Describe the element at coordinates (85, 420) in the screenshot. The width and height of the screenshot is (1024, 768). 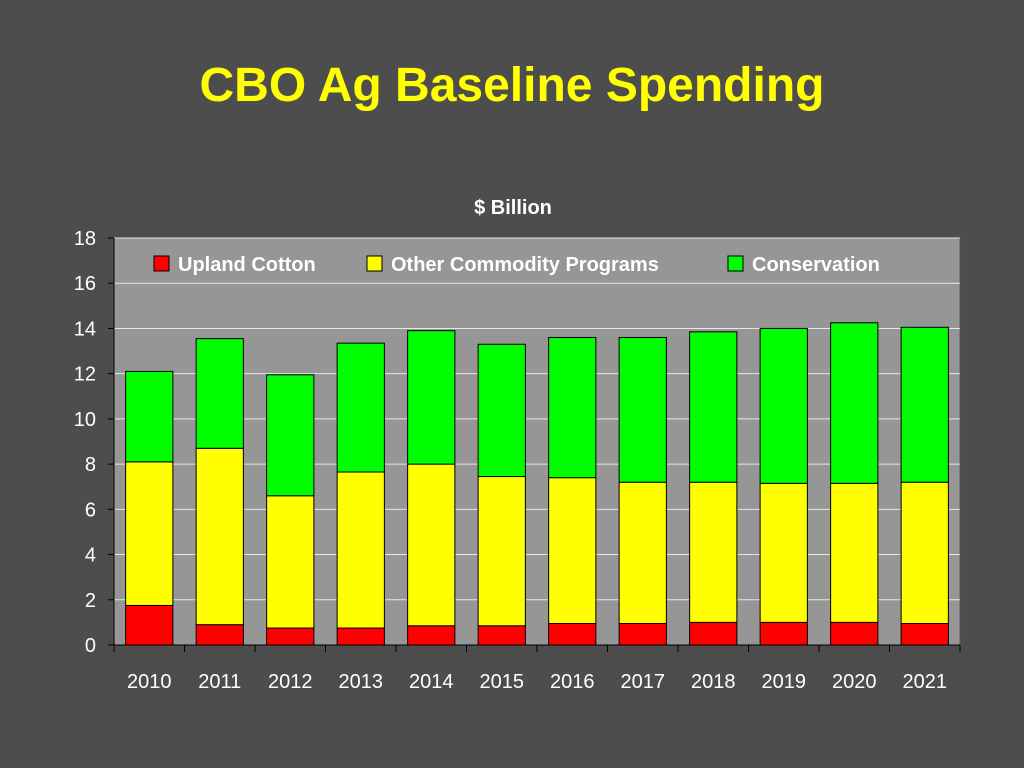
I see `y-tick-label: 10` at that location.